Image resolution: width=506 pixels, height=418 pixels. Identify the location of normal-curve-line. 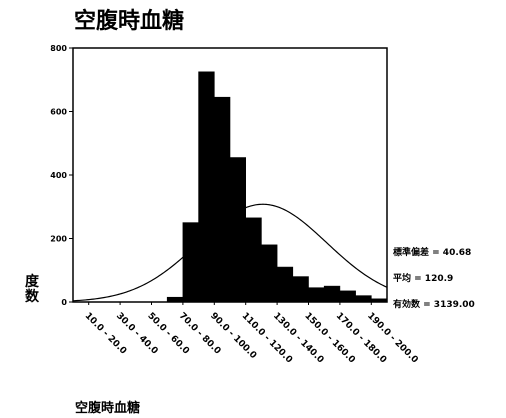
(230, 252).